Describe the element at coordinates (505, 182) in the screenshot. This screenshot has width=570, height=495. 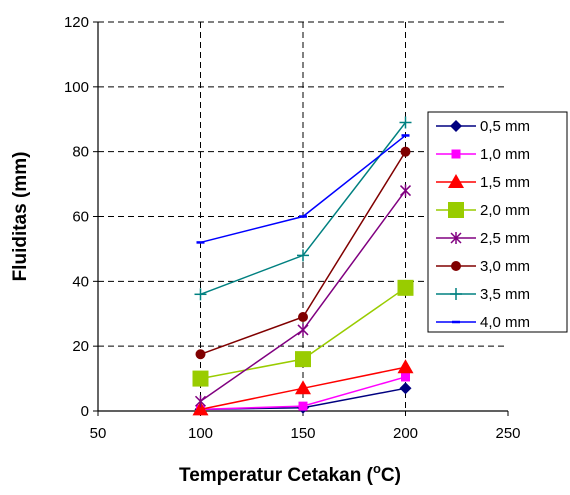
I see `legend-label: 1,5 mm` at that location.